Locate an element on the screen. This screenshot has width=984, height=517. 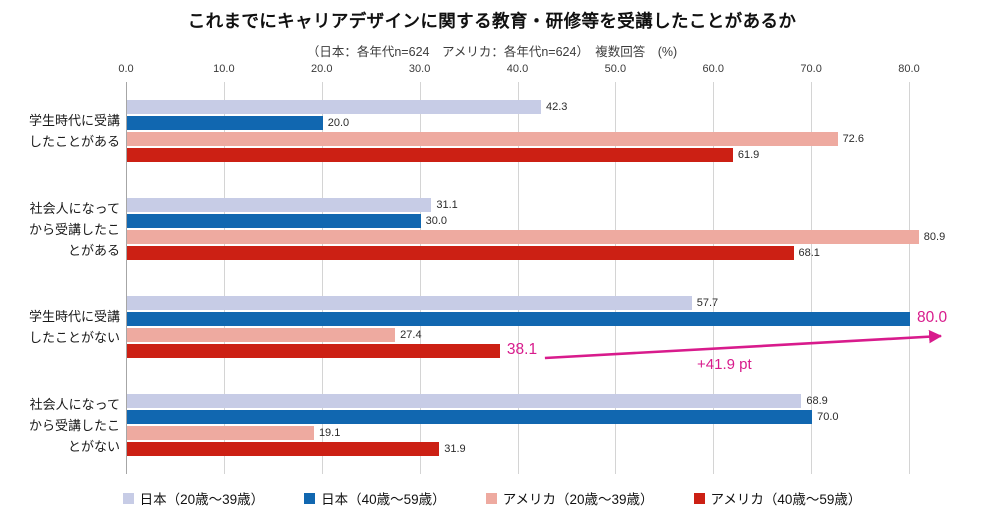
category-label-line: とがない is located at coordinates (93, 446).